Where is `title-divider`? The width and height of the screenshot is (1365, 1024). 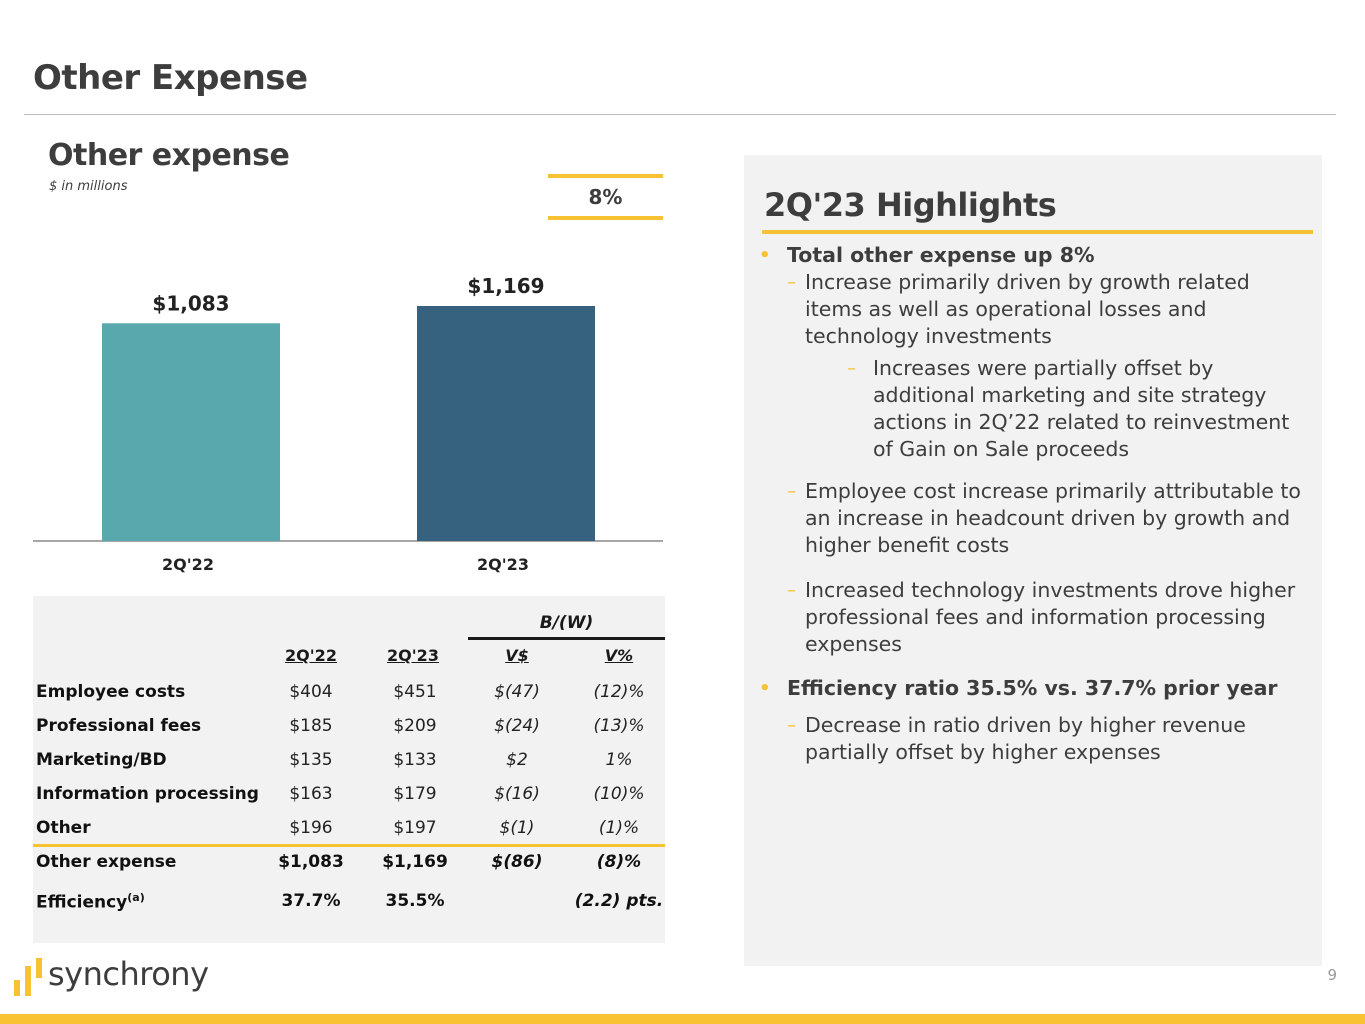 title-divider is located at coordinates (680, 114).